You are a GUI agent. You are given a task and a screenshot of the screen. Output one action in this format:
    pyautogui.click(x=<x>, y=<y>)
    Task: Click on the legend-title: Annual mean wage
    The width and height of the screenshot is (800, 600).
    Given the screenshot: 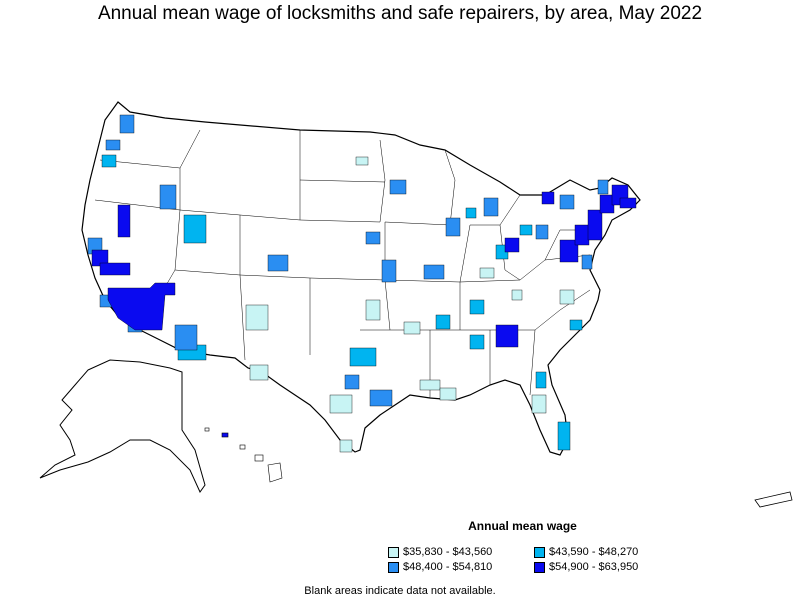 What is the action you would take?
    pyautogui.click(x=522, y=526)
    